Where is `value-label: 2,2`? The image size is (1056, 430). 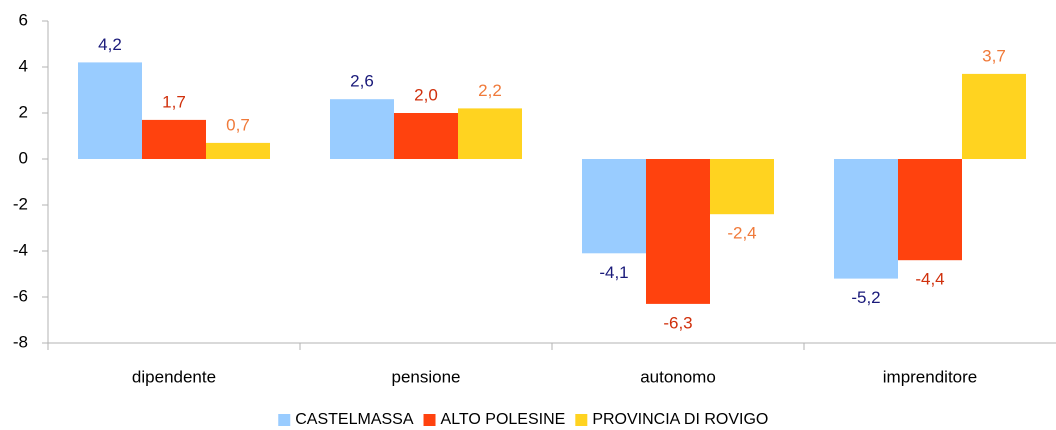 value-label: 2,2 is located at coordinates (490, 90).